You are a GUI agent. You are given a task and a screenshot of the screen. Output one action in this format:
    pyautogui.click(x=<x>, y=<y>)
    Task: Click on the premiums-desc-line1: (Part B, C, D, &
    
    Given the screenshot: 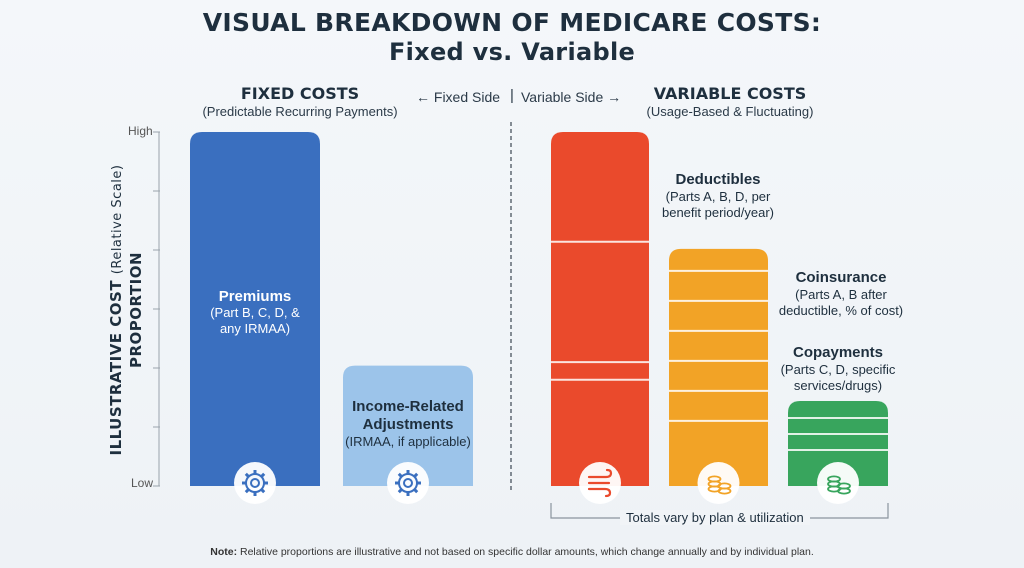 What is the action you would take?
    pyautogui.click(x=255, y=312)
    